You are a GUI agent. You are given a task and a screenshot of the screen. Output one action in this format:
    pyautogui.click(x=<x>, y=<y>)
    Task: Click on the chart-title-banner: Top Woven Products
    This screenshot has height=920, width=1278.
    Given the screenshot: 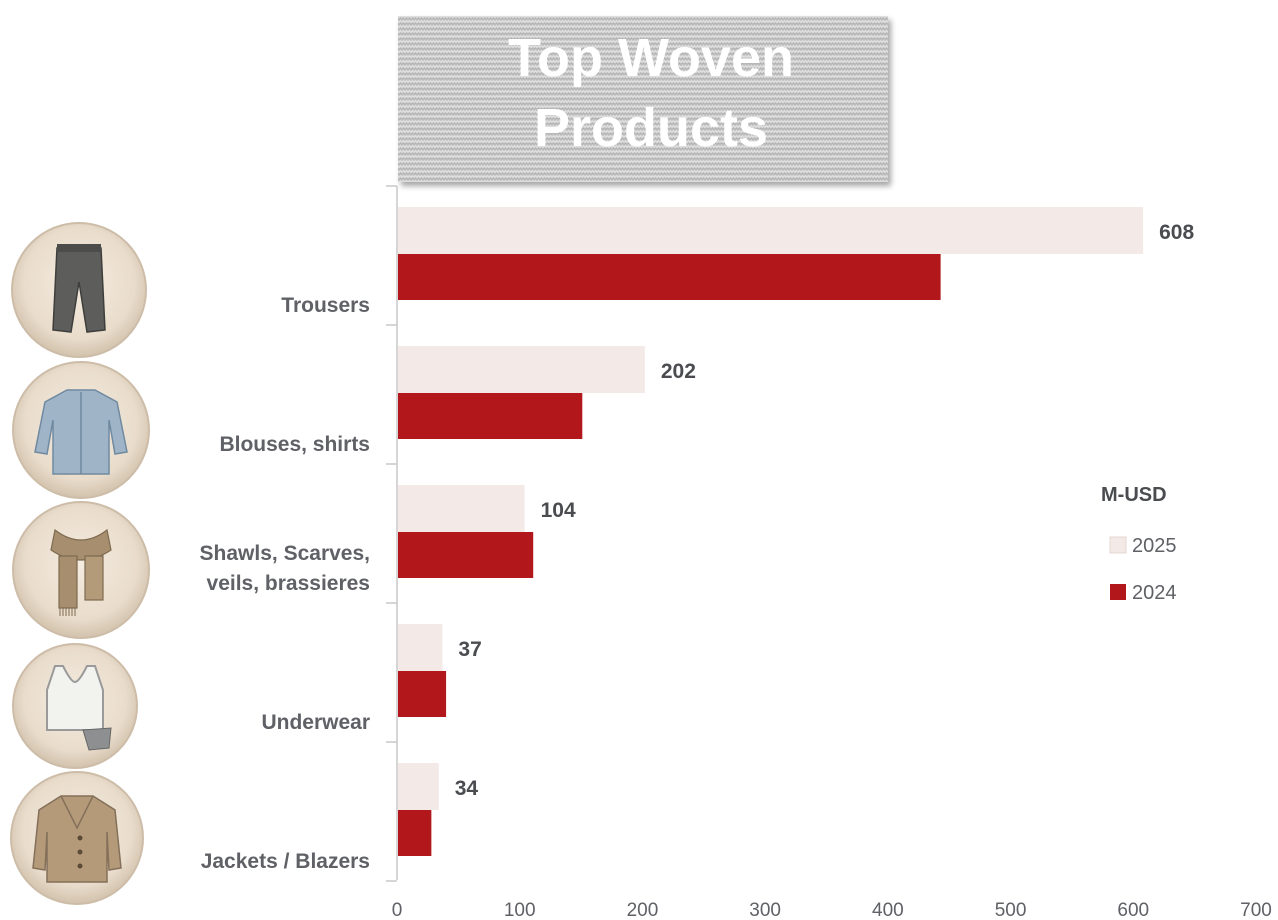 What is the action you would take?
    pyautogui.click(x=643, y=99)
    